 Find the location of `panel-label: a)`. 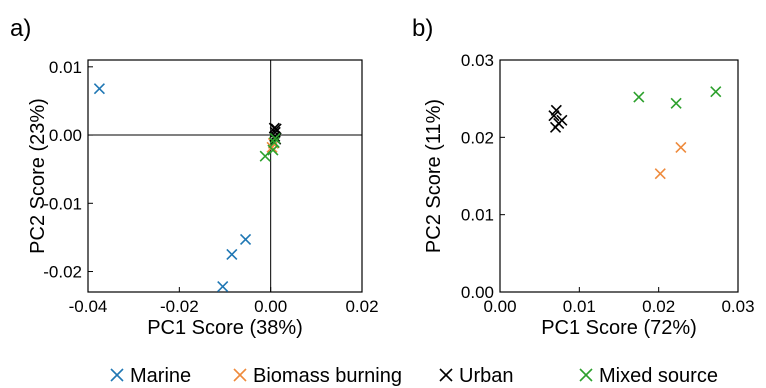

panel-label: a) is located at coordinates (20, 28).